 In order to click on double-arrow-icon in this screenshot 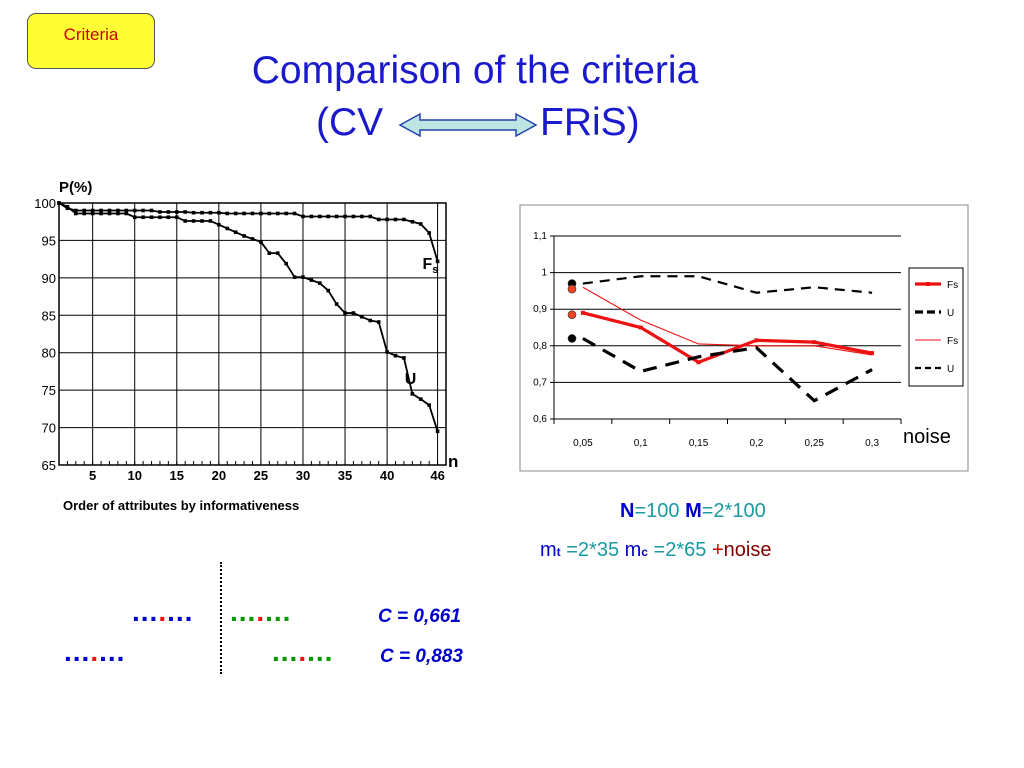, I will do `click(468, 125)`.